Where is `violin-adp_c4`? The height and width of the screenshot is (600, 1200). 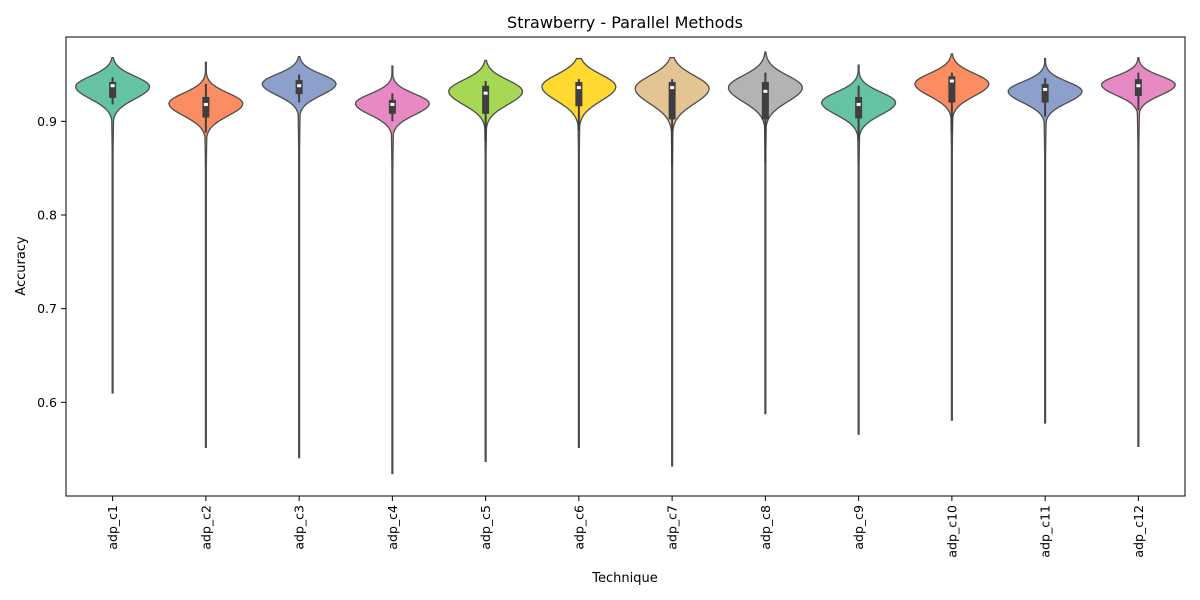 violin-adp_c4 is located at coordinates (392, 270).